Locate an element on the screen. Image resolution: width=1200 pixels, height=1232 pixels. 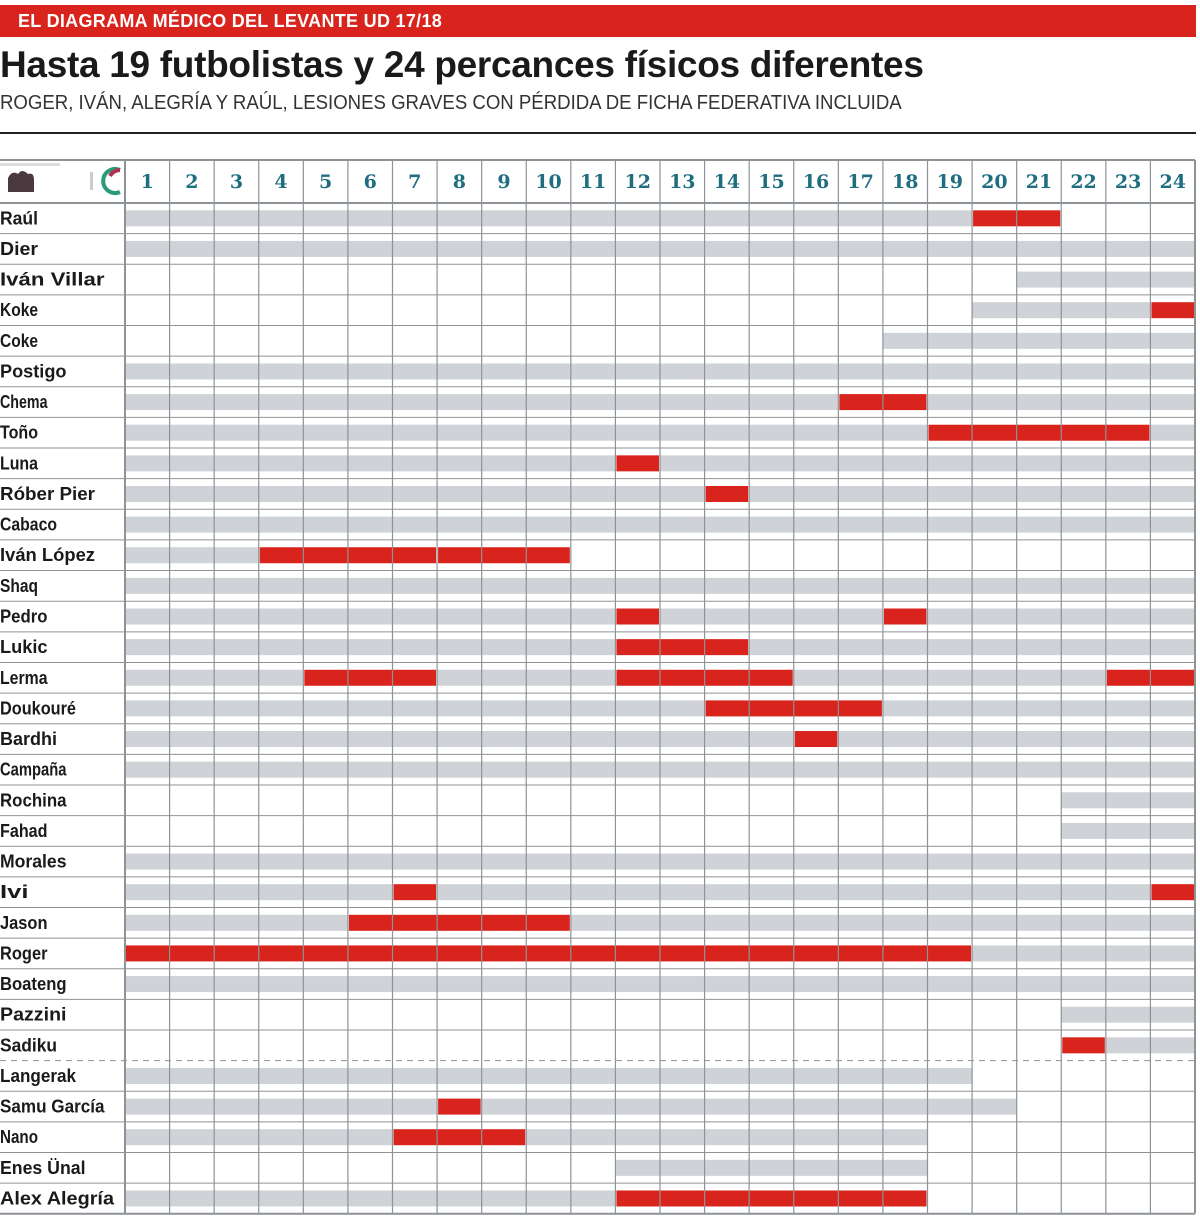
crest-caption is located at coordinates (30, 164).